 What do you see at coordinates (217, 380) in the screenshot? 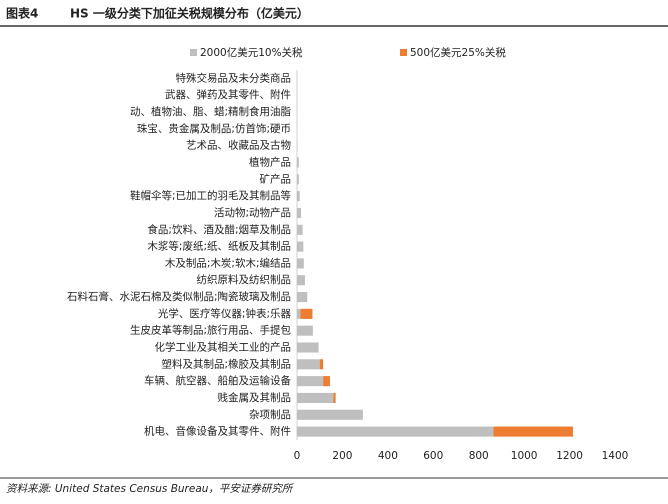
I see `y-tick-label: 车辆、航空器、船舶及运输设备` at bounding box center [217, 380].